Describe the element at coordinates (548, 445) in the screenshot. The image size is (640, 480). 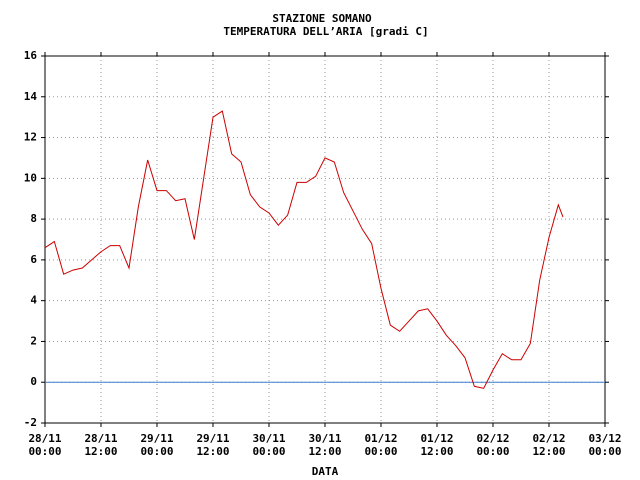
I see `x-tick-label: 02/12 12:00` at that location.